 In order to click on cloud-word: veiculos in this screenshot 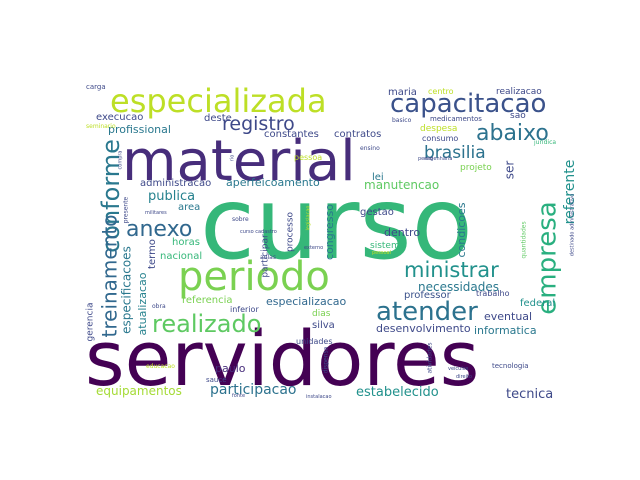, I will do `click(458, 369)`.